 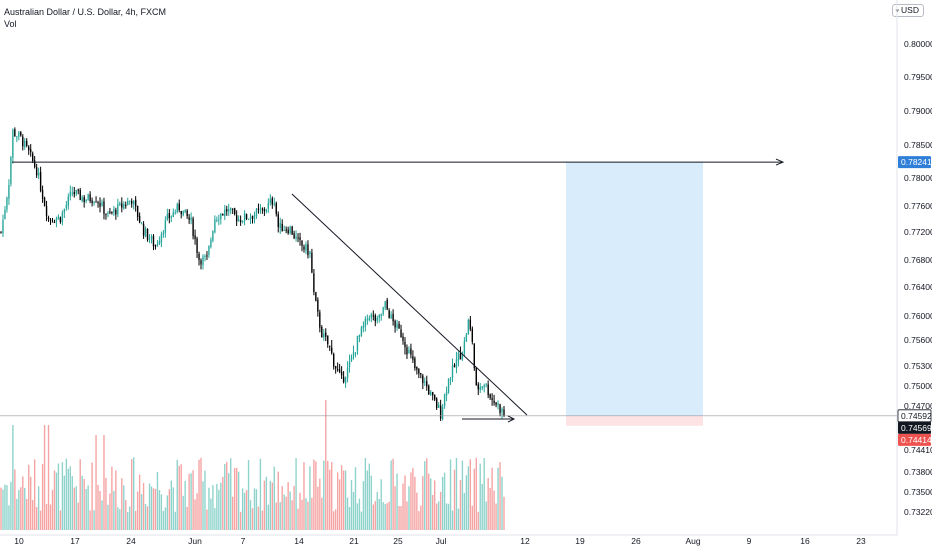 What do you see at coordinates (918, 178) in the screenshot?
I see `price-tick-label: 0.78000` at bounding box center [918, 178].